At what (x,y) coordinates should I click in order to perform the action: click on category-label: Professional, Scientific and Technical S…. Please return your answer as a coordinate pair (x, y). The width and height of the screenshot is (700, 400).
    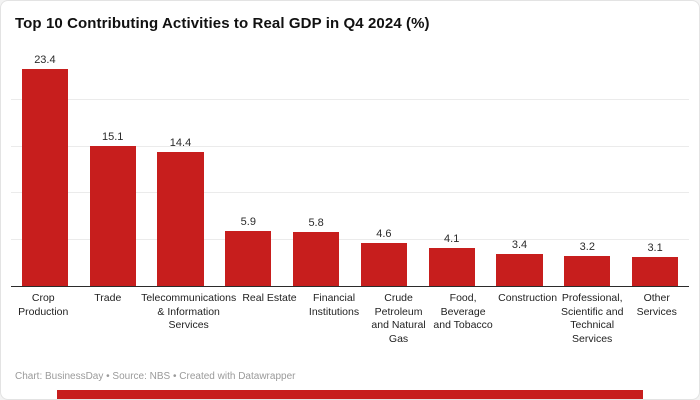
    Looking at the image, I should click on (592, 318).